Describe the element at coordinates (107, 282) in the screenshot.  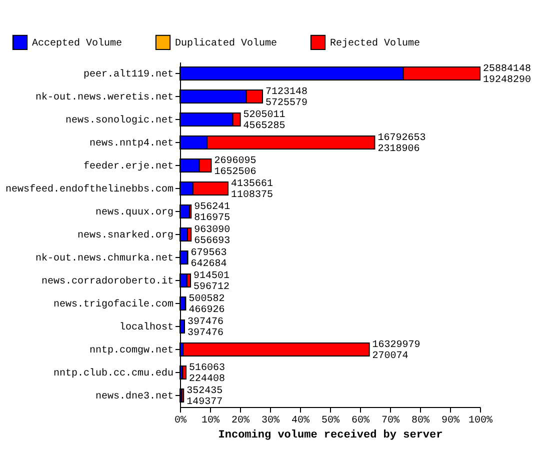
I see `y-tick-label: news.corradoroberto.it` at that location.